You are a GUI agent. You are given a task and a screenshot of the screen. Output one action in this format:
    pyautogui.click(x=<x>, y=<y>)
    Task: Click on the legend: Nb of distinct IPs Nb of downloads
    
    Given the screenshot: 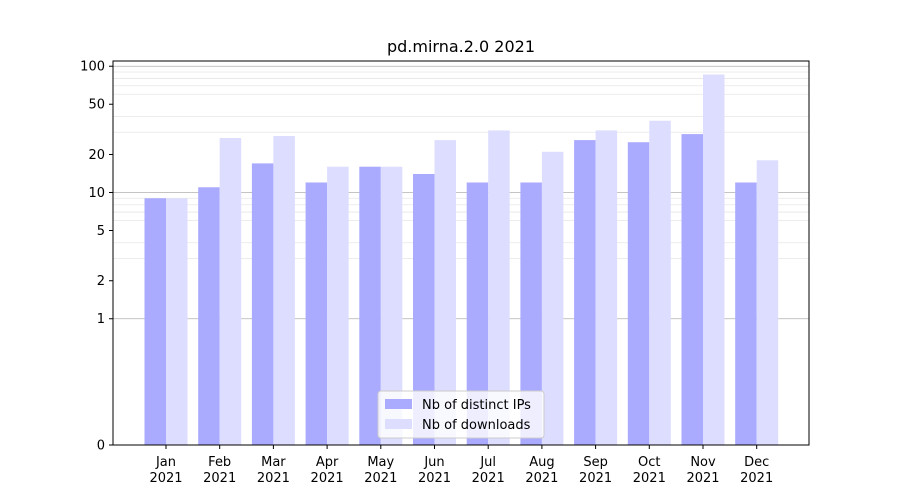 What is the action you would take?
    pyautogui.click(x=461, y=414)
    